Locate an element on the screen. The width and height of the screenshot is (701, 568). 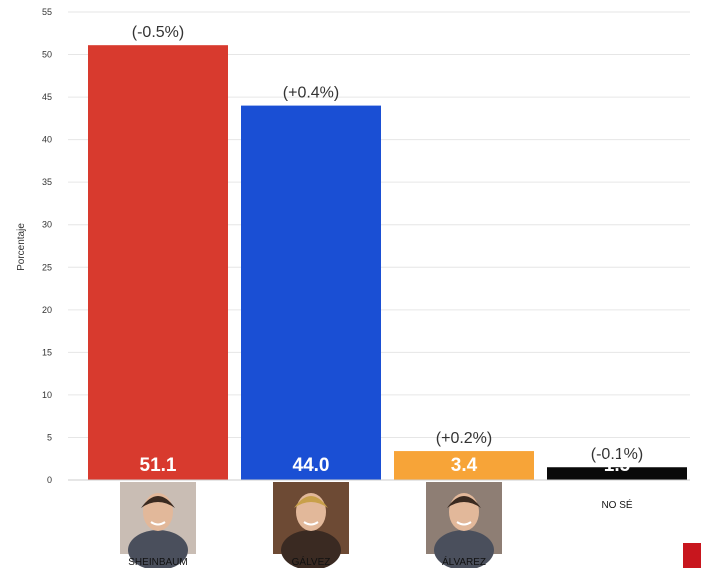
value-label: 3.4 is located at coordinates (464, 465).